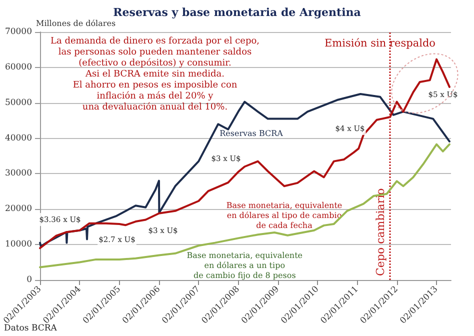 Image resolution: width=474 pixels, height=336 pixels. Describe the element at coordinates (18, 103) in the screenshot. I see `y-tick-label: 50000` at that location.